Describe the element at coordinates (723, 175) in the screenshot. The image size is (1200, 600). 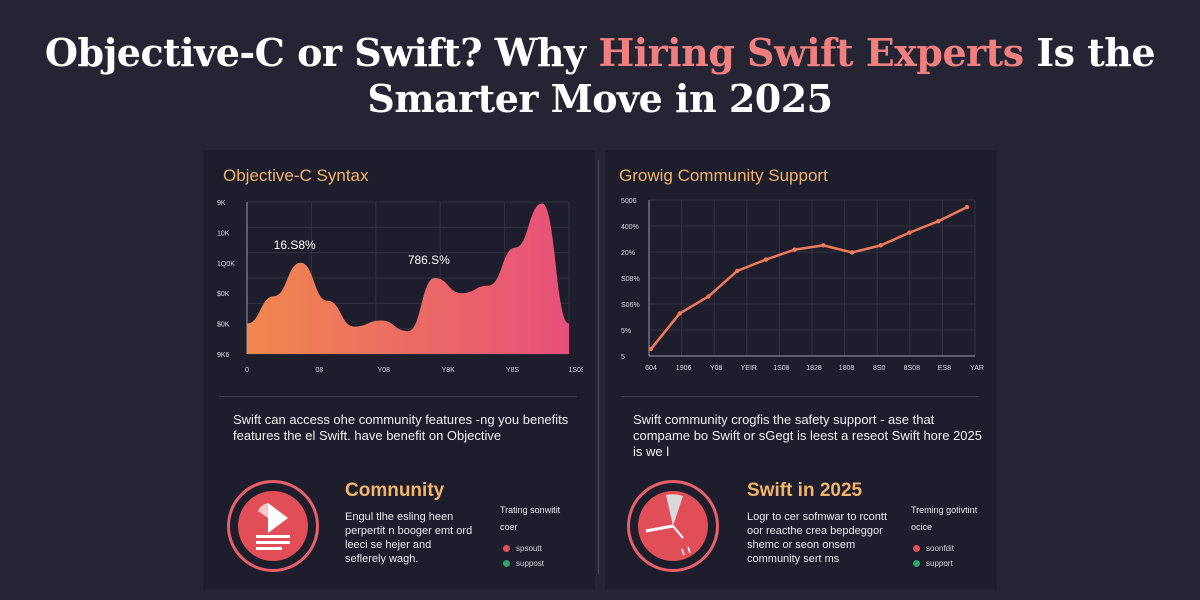
I see `right-panel-title: Growig Community Support` at that location.